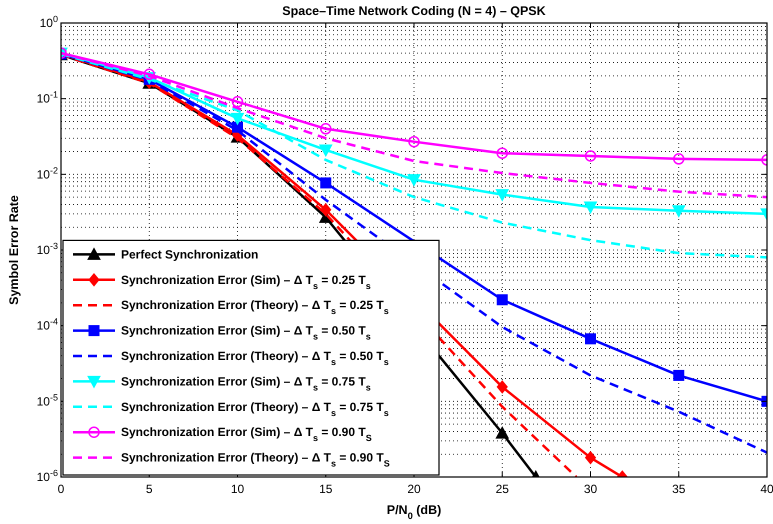 Image resolution: width=773 pixels, height=524 pixels. I want to click on y-tick-label: 10$^{-2}$, so click(47, 173).